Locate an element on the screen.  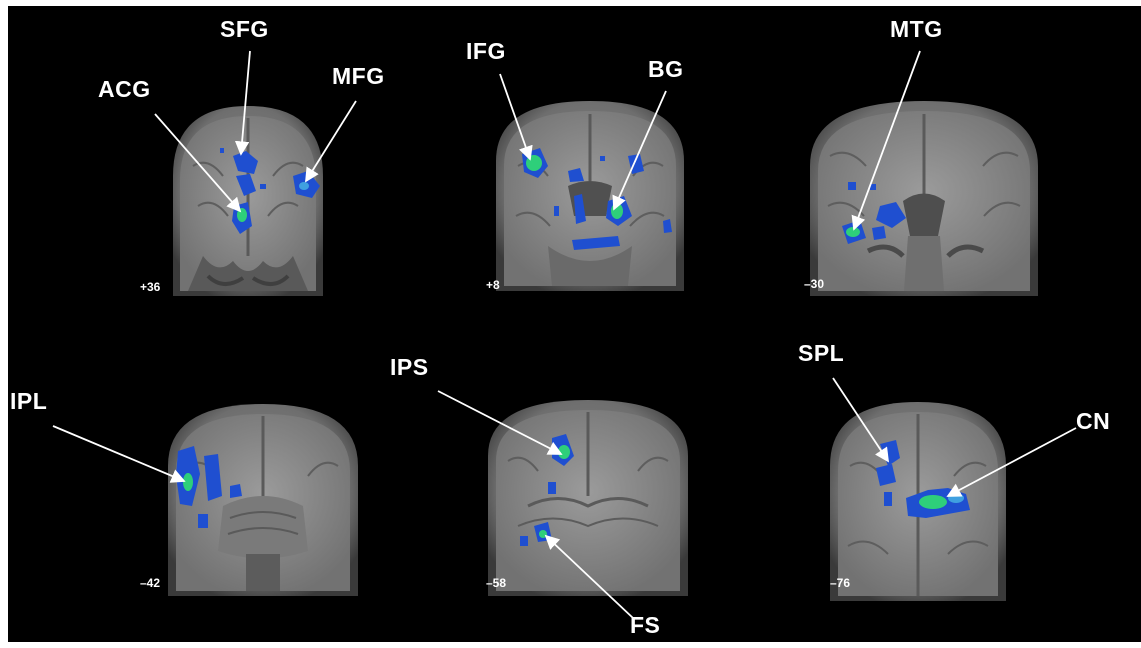
activation-cluster is located at coordinates (209, 487).